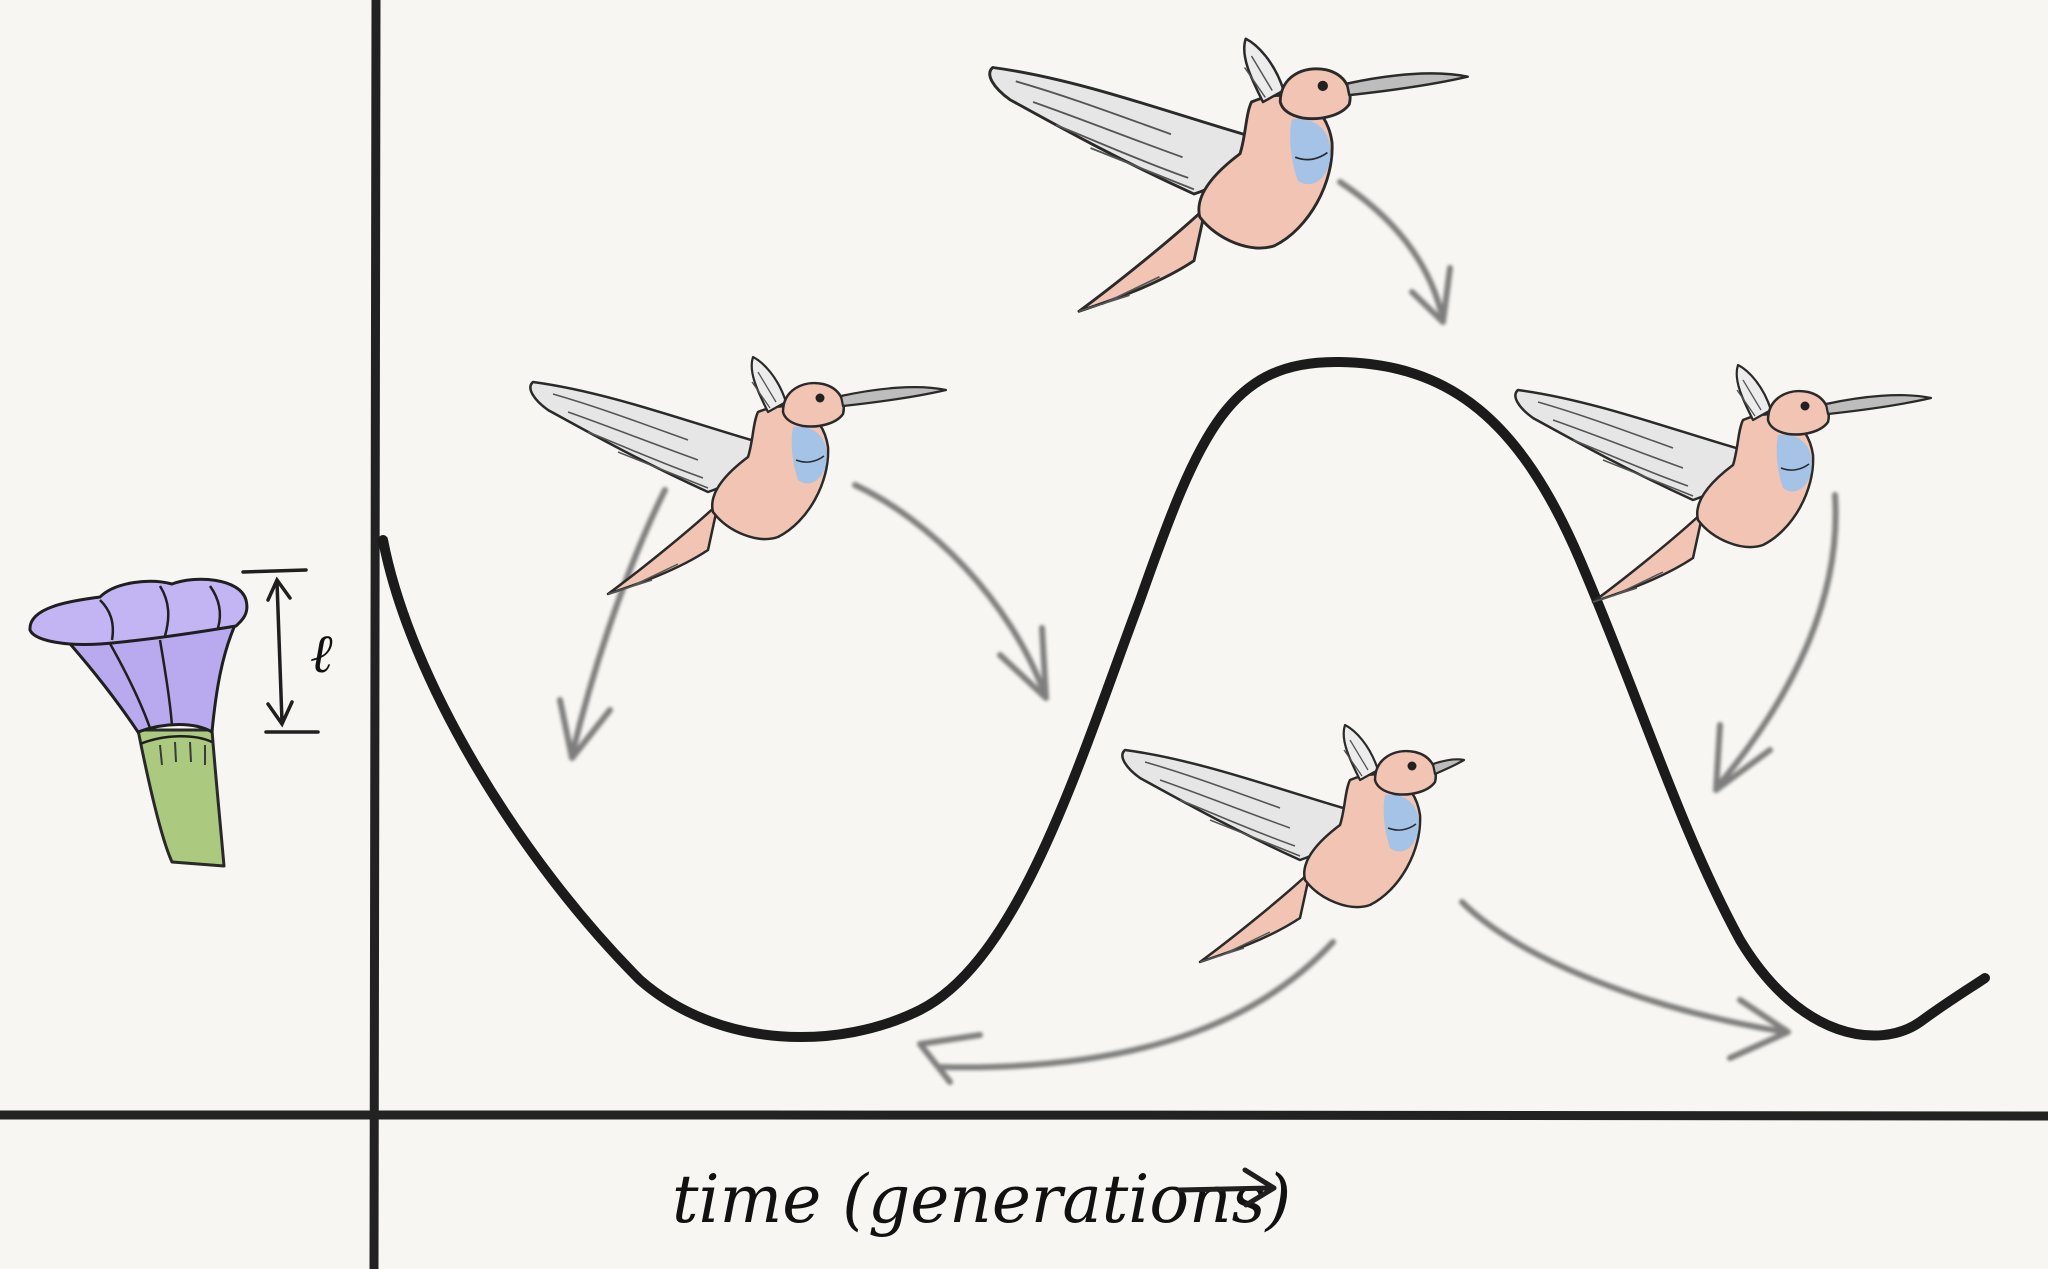  I want to click on arrow-top-bird-to-peak, so click(1395, 252).